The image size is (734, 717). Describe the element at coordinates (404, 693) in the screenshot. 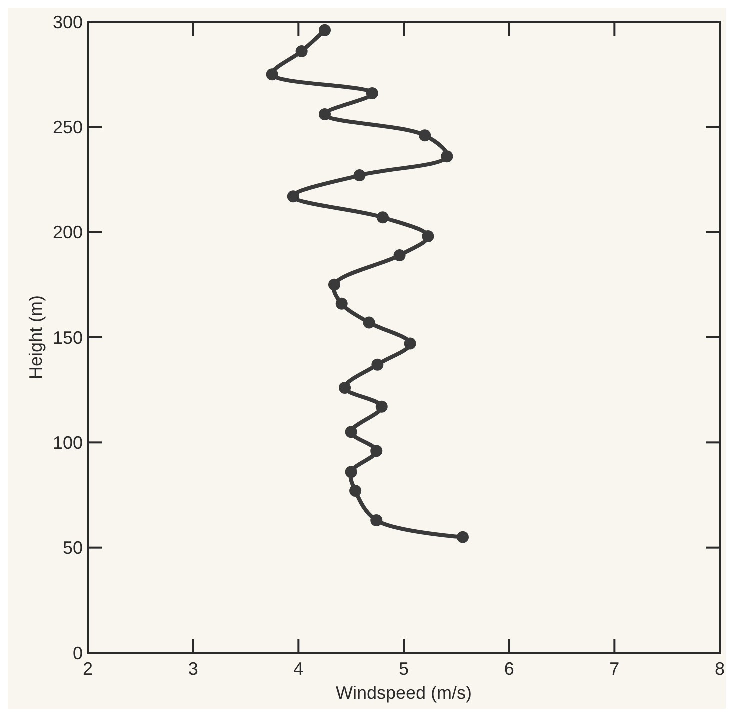

I see `x-axis-title: Windspeed (m/s)` at that location.